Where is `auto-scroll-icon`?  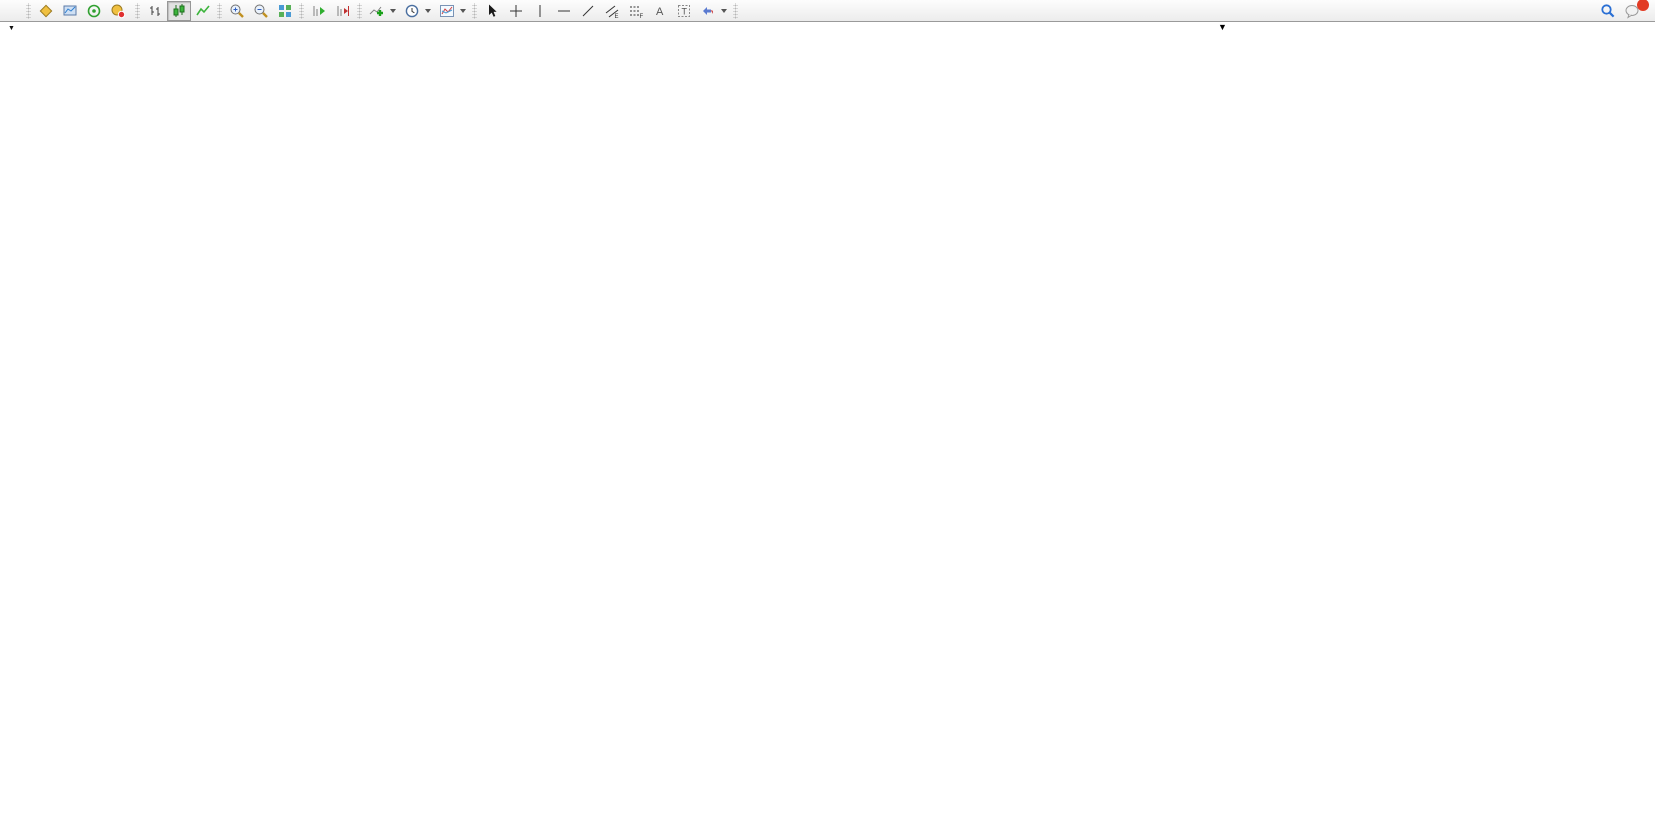 auto-scroll-icon is located at coordinates (319, 10).